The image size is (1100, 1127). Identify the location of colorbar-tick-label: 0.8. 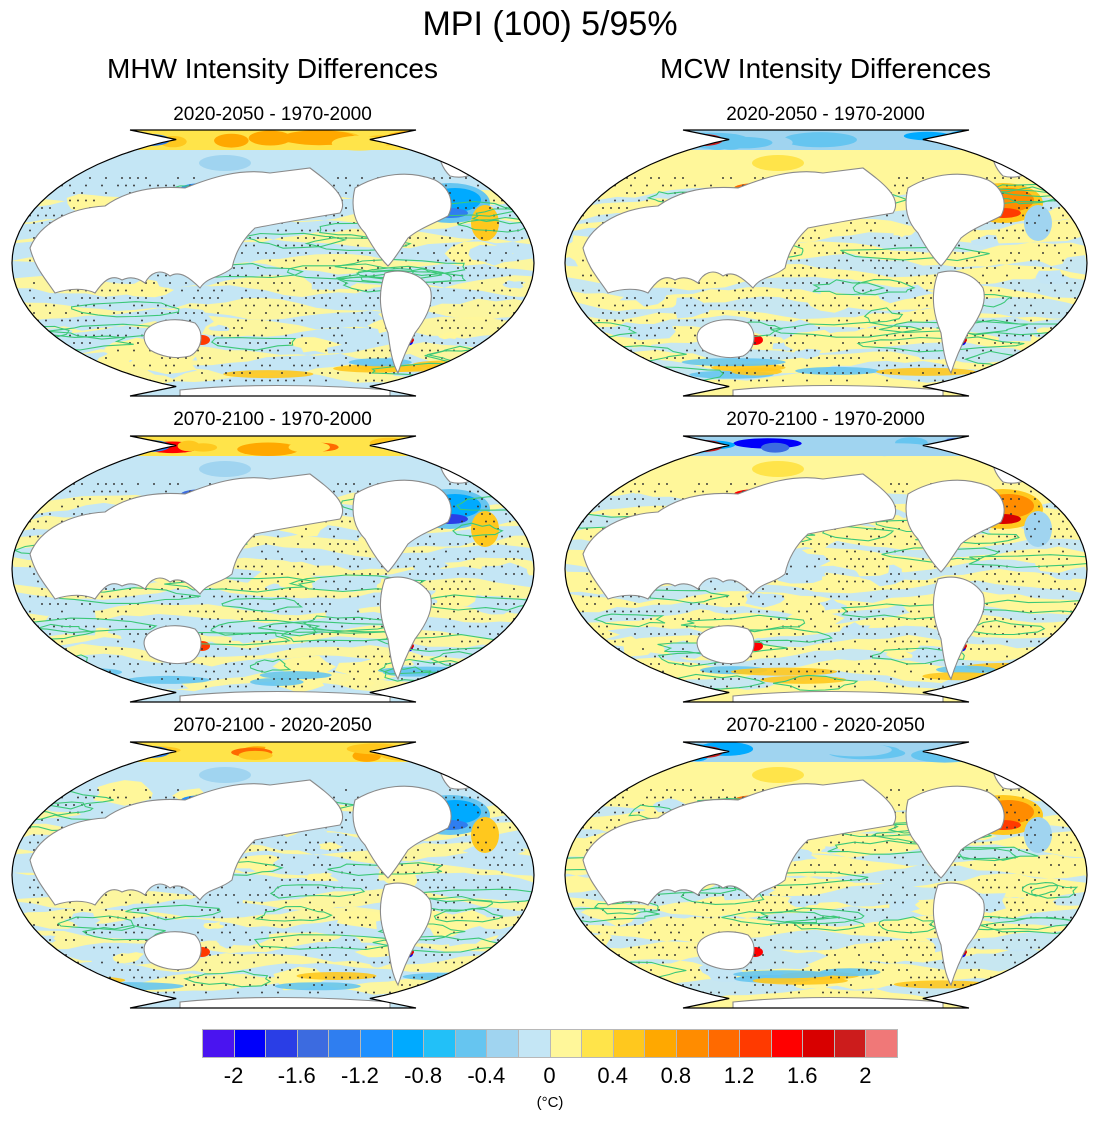
(676, 1075).